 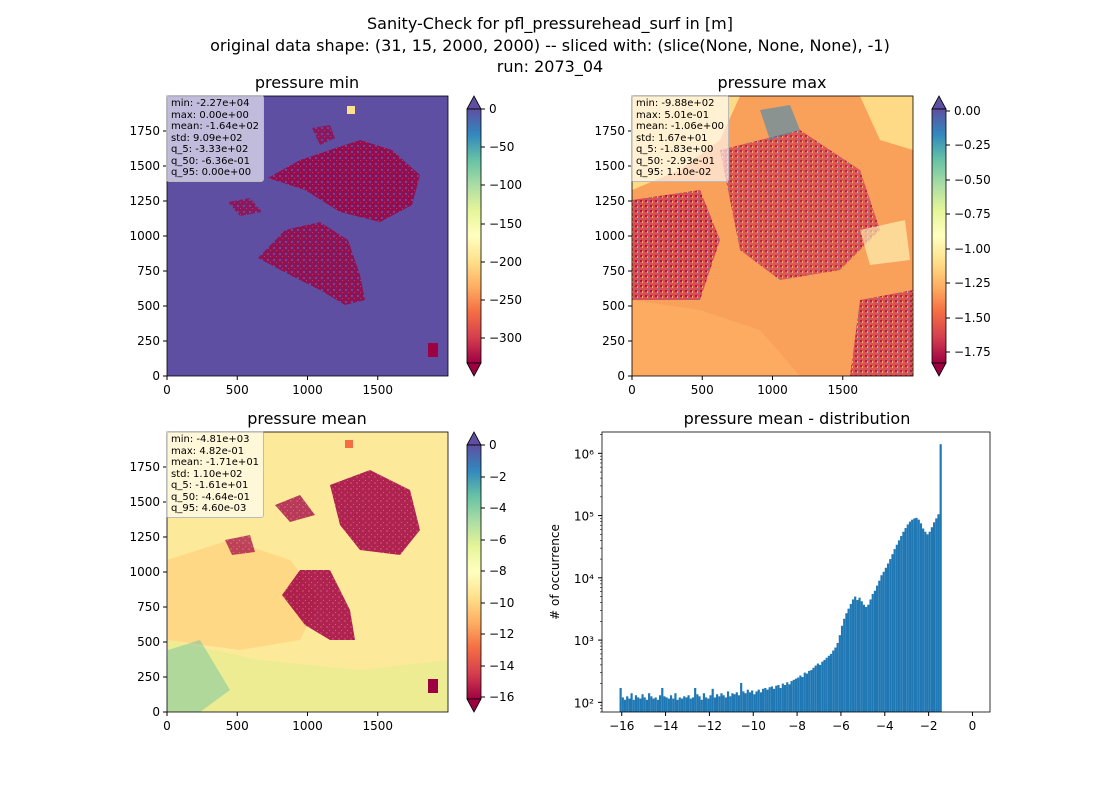 What do you see at coordinates (680, 126) in the screenshot?
I see `stat-line: mean: -1.06e+00` at bounding box center [680, 126].